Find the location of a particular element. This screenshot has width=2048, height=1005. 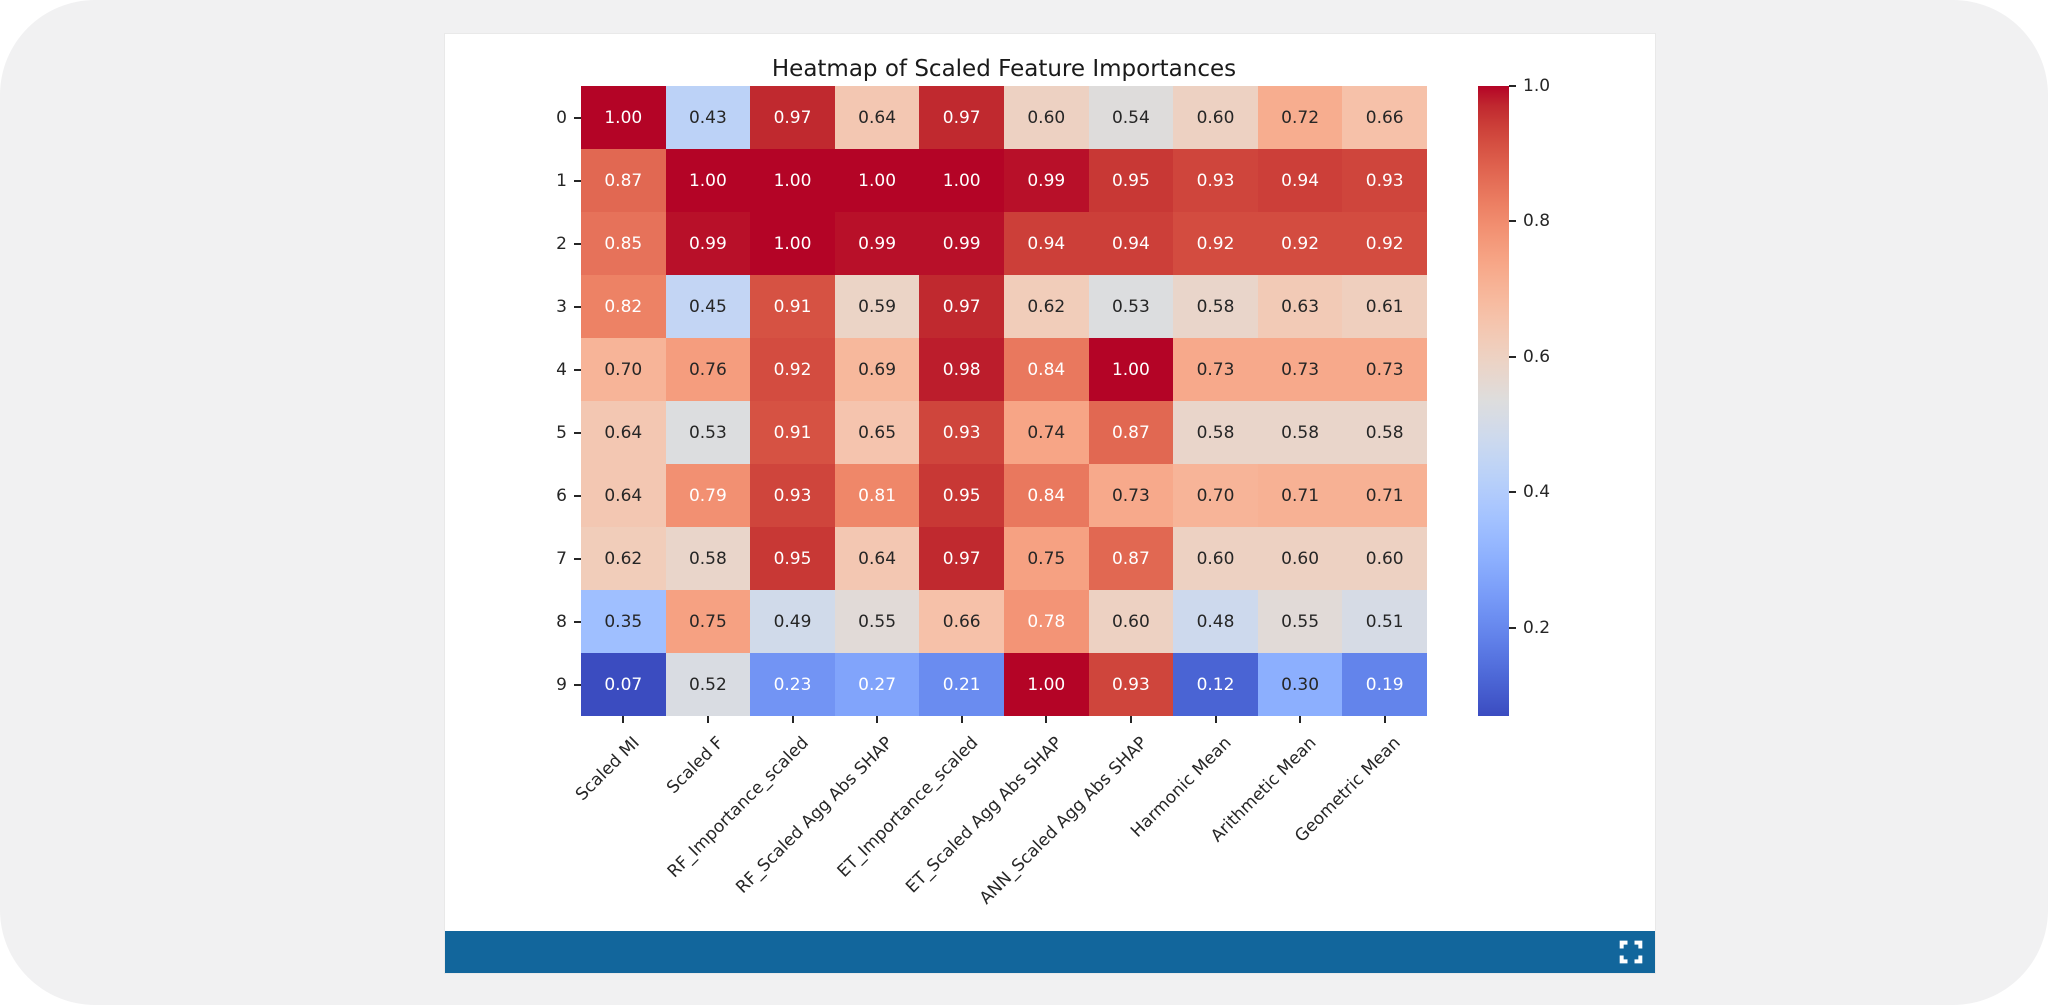

x-tick-label-6: ANN_Scaled Agg Abs SHAP is located at coordinates (1063, 821).